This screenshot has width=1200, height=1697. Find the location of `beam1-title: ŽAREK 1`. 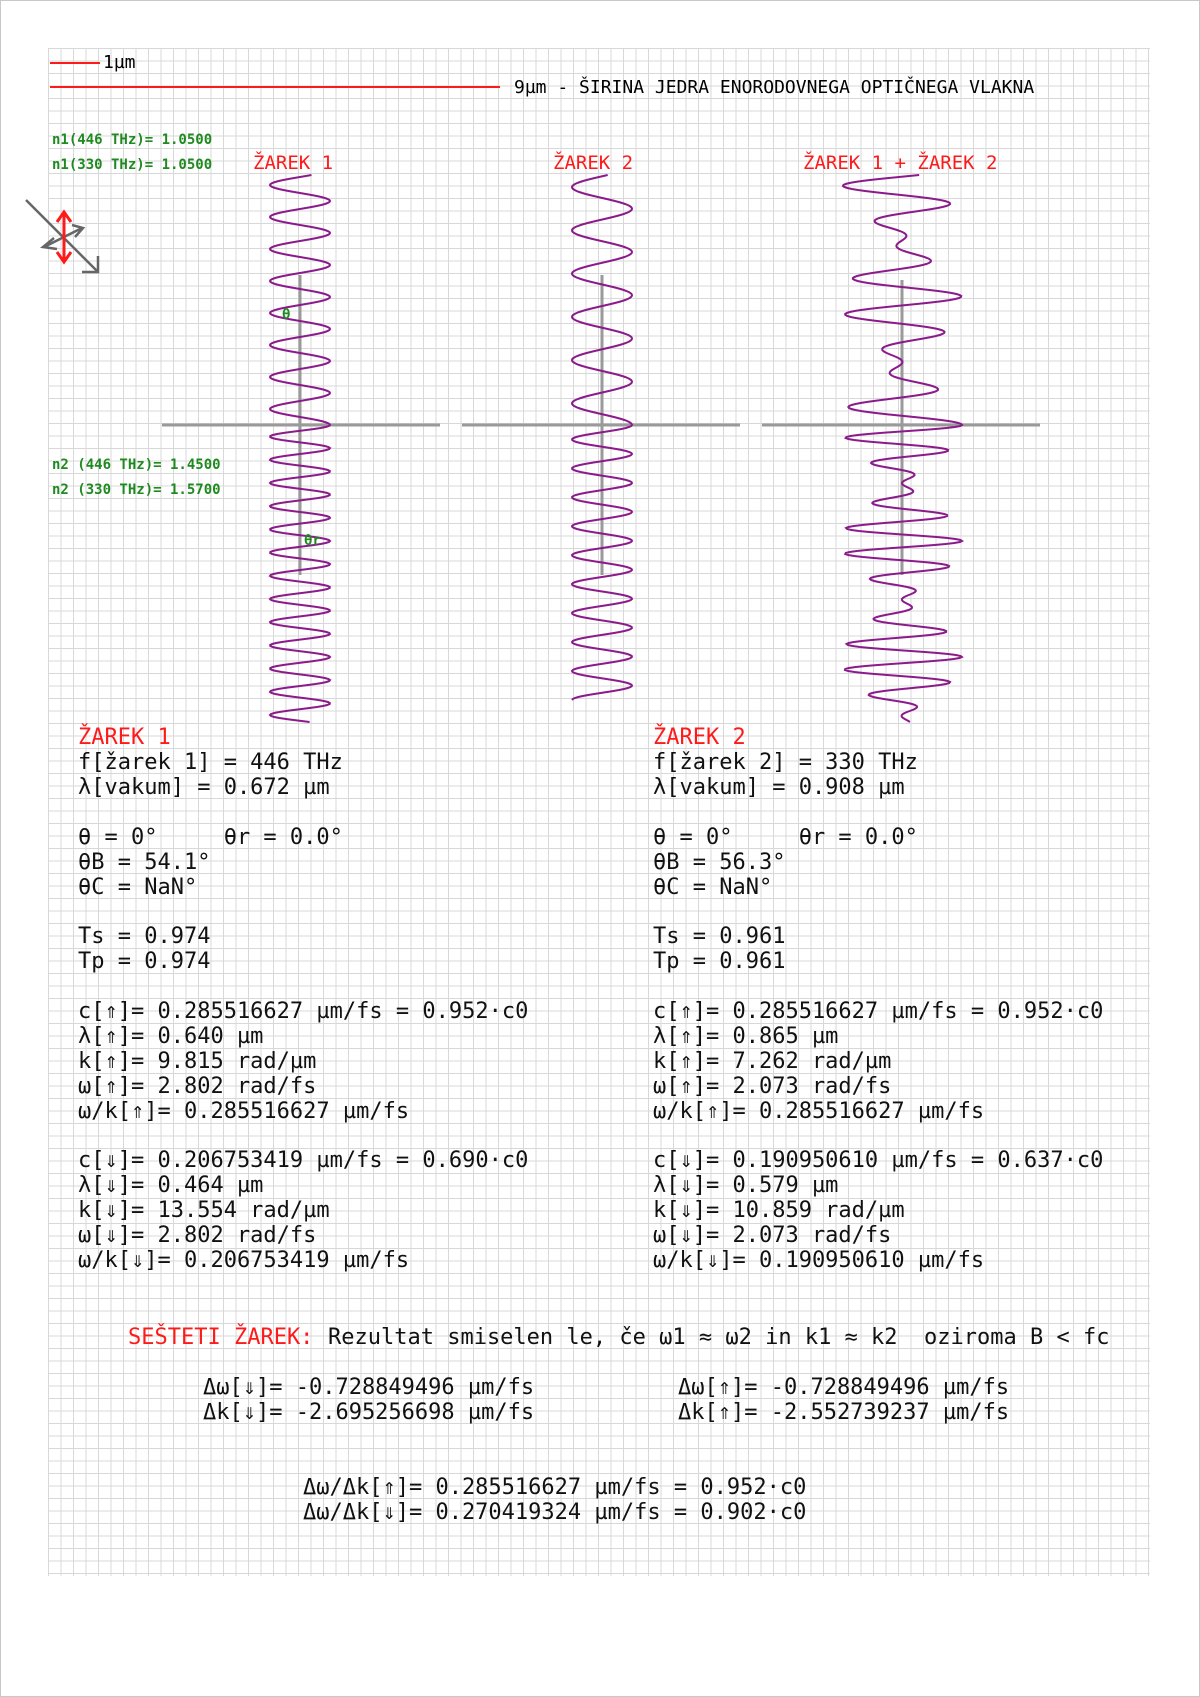

beam1-title: ŽAREK 1 is located at coordinates (124, 737).